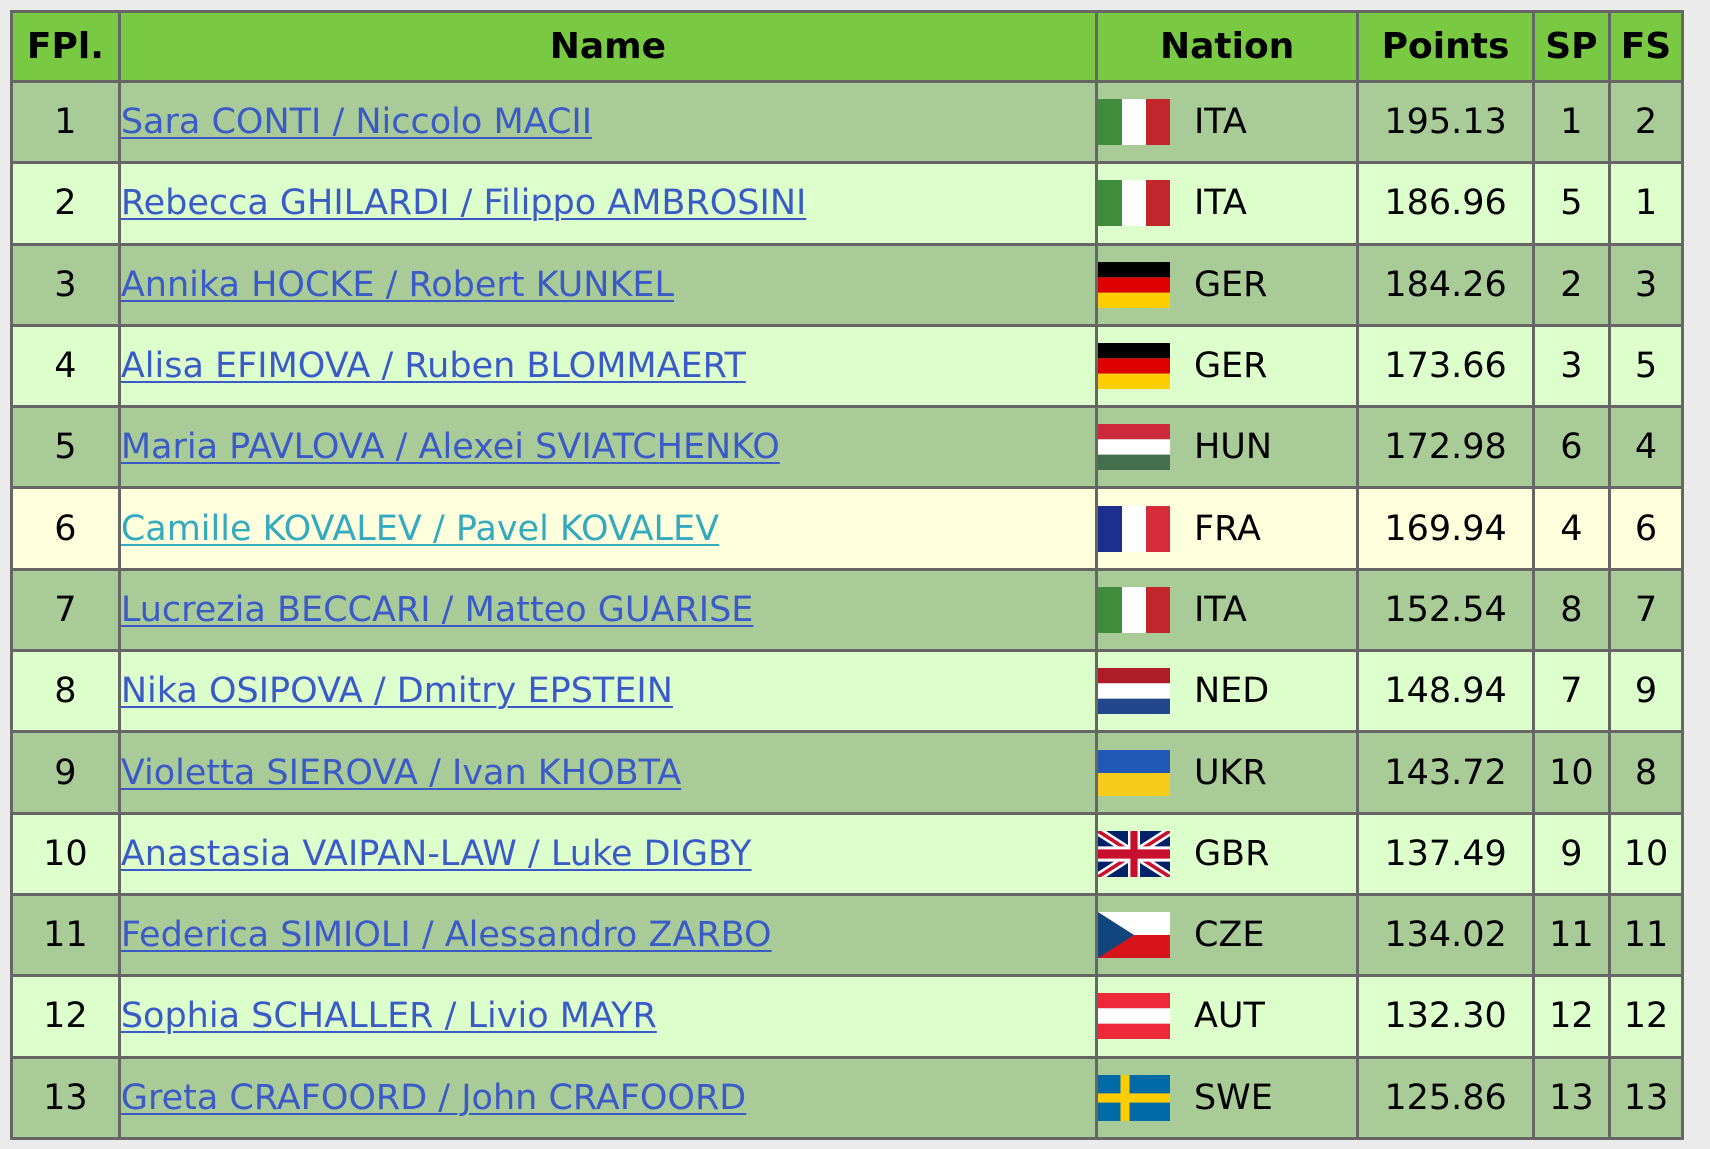 This screenshot has width=1710, height=1149. What do you see at coordinates (450, 447) in the screenshot?
I see `skater-pair-link: Maria PAVLOVA / Alexei SVIATCHENKO` at bounding box center [450, 447].